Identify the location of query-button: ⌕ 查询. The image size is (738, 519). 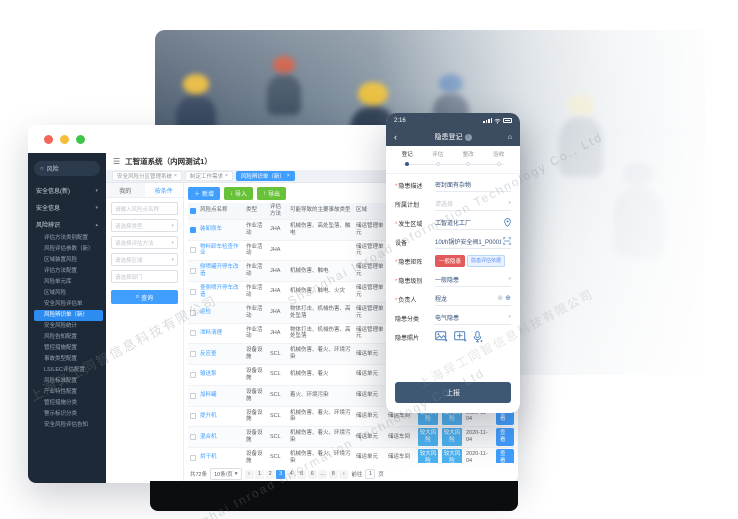
(144, 297).